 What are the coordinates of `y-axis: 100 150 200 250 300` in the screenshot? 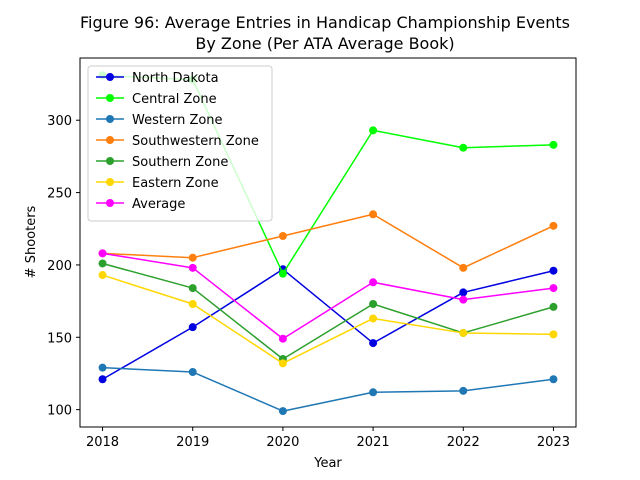 It's located at (63, 266).